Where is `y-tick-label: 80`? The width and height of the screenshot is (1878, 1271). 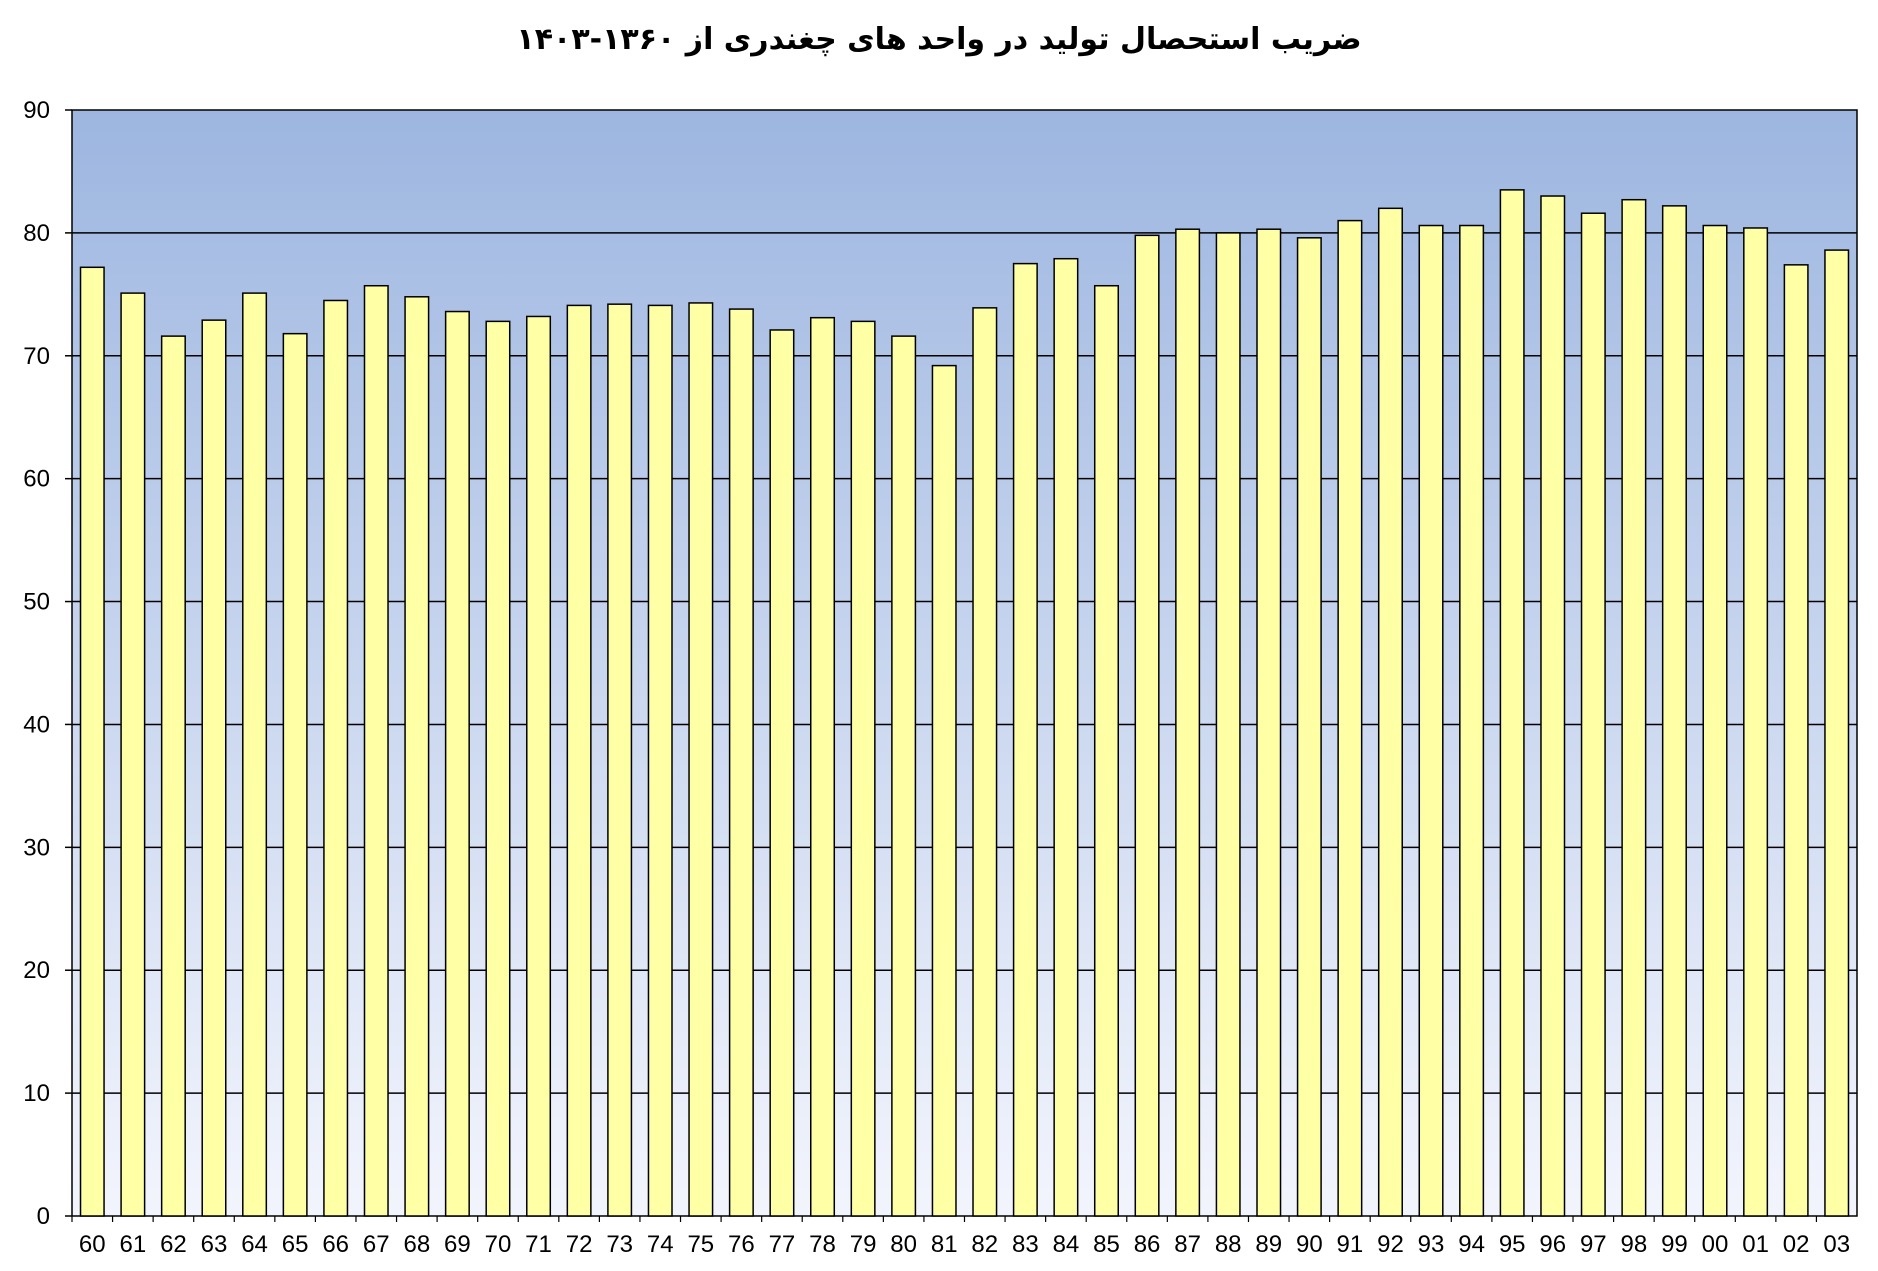 y-tick-label: 80 is located at coordinates (36, 233).